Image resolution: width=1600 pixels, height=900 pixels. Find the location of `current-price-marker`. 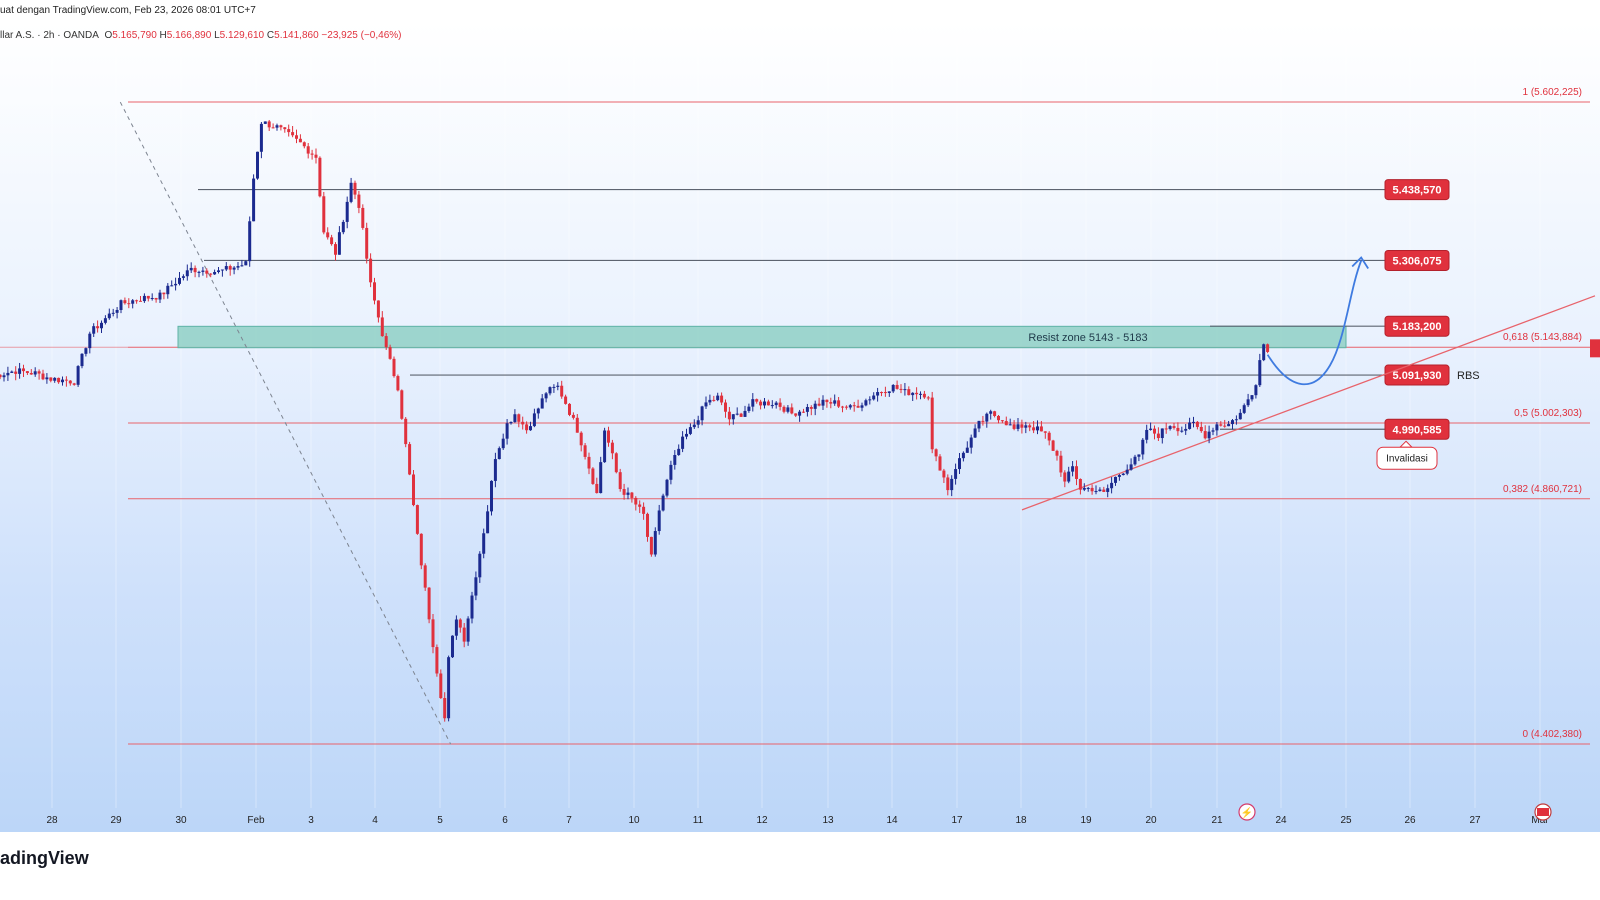

current-price-marker is located at coordinates (1595, 348).